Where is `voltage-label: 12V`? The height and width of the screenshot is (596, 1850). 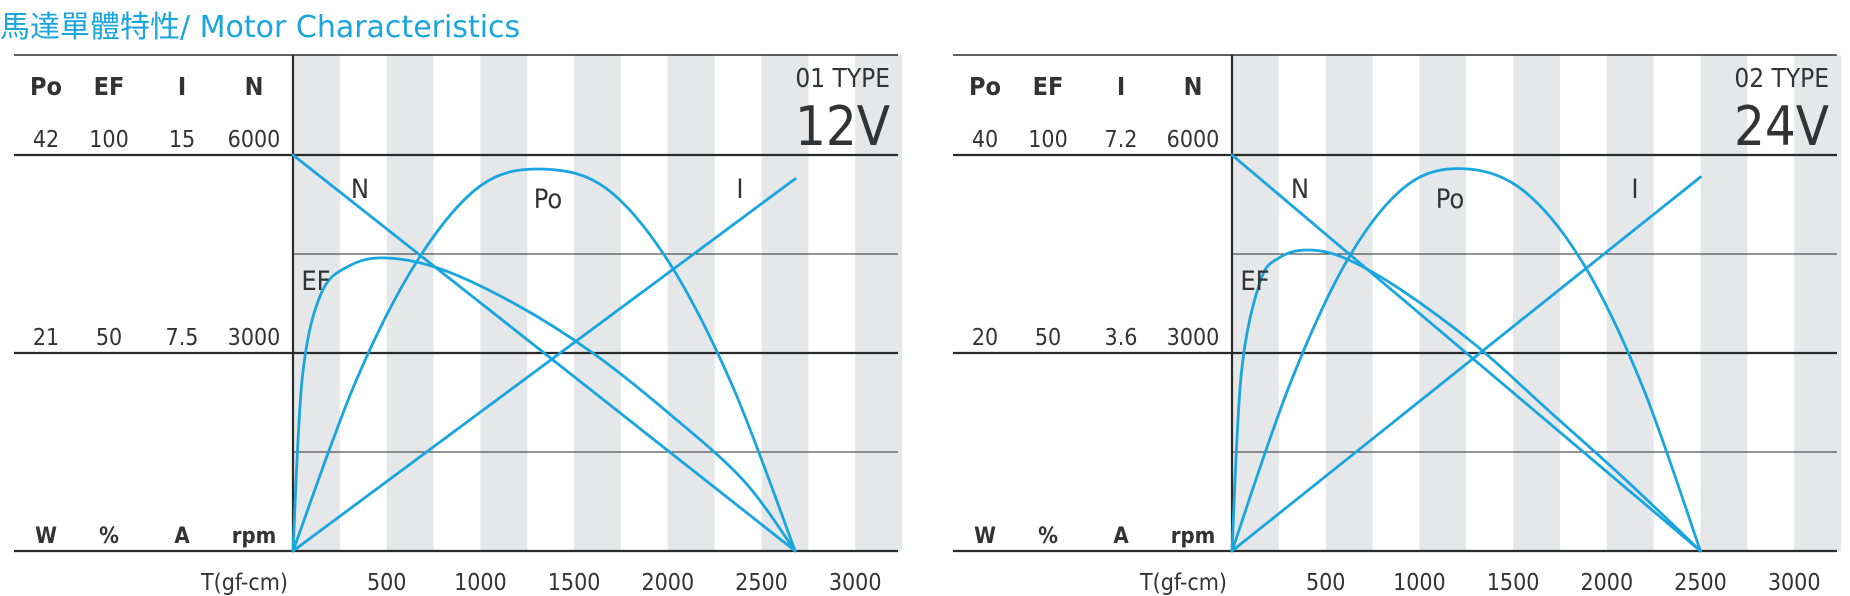
voltage-label: 12V is located at coordinates (842, 126).